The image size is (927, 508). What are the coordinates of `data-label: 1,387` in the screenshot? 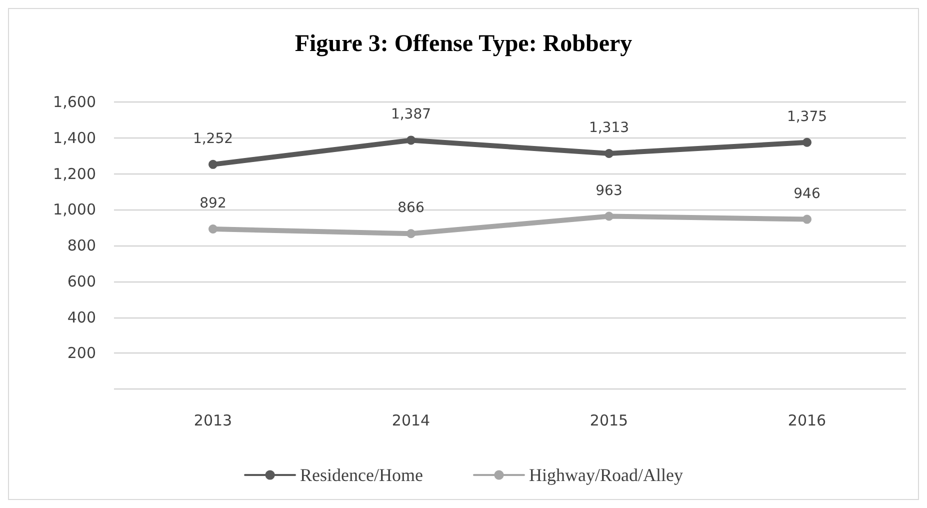 It's located at (411, 114).